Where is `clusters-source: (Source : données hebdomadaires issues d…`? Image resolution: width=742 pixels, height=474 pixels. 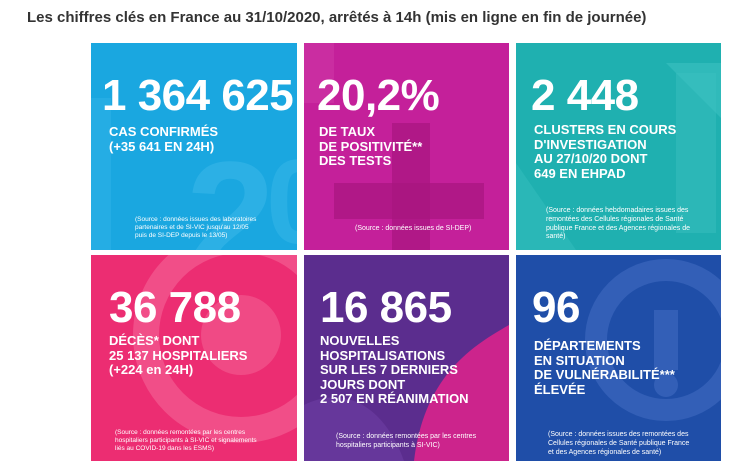
clusters-source: (Source : données hebdomadaires issues d… is located at coordinates (618, 224).